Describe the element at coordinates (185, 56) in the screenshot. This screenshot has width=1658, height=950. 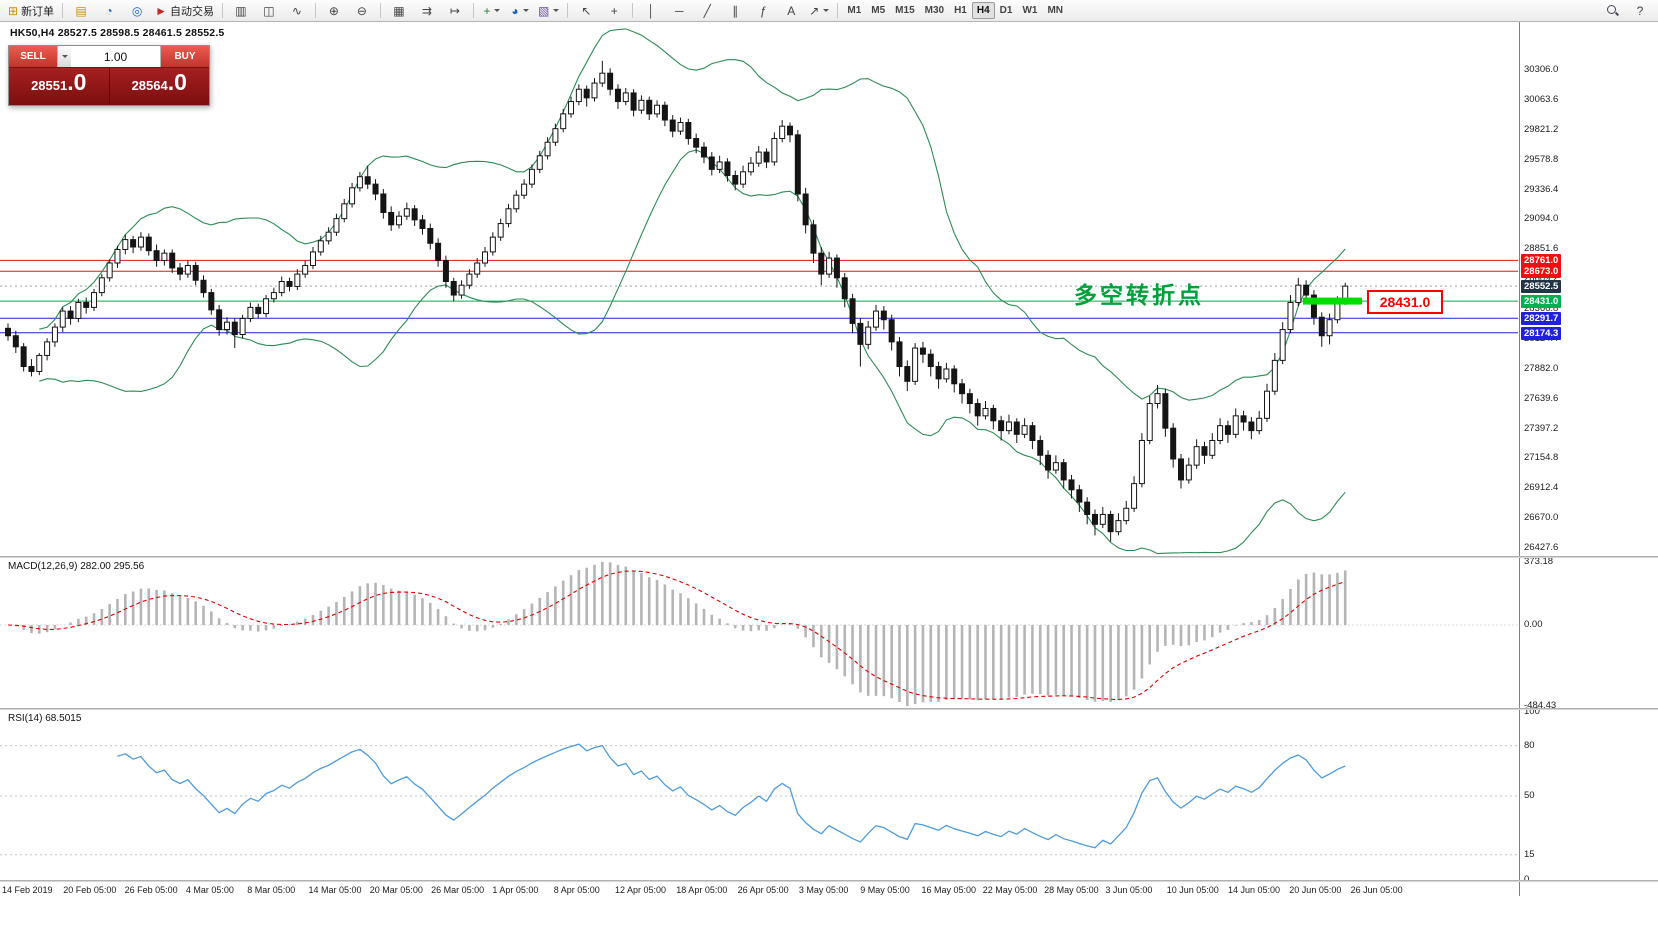
I see `buy-button: BUY` at that location.